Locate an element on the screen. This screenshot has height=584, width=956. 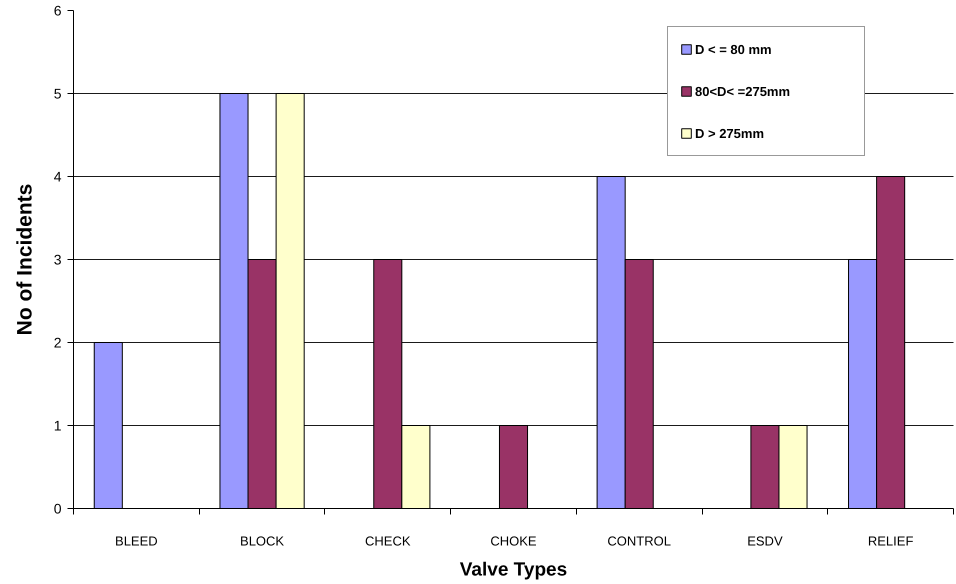
x-tick-label: CONTROL is located at coordinates (639, 541).